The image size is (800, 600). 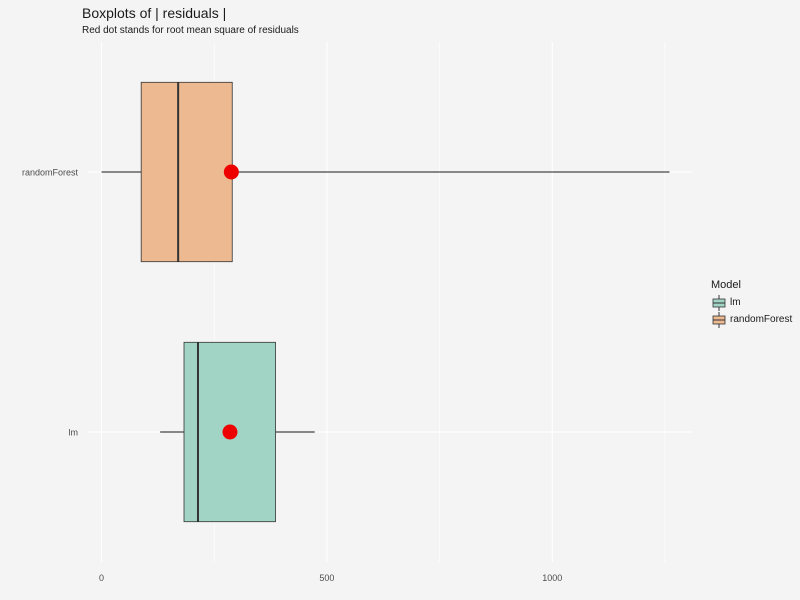 I want to click on x-tick-label: 1000, so click(x=552, y=578).